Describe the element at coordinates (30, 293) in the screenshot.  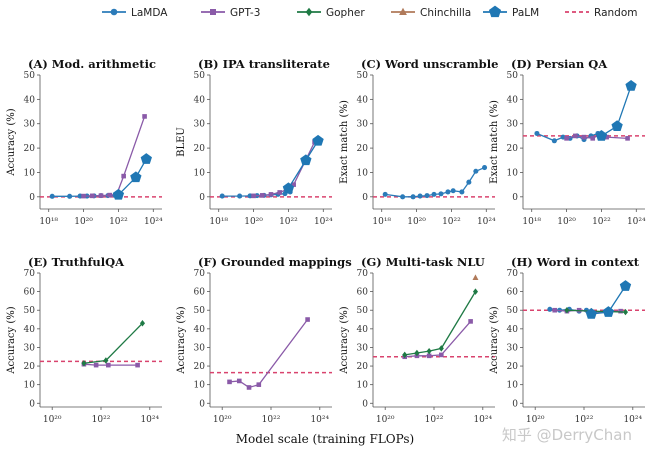
I see `y-tick-label: 60` at that location.